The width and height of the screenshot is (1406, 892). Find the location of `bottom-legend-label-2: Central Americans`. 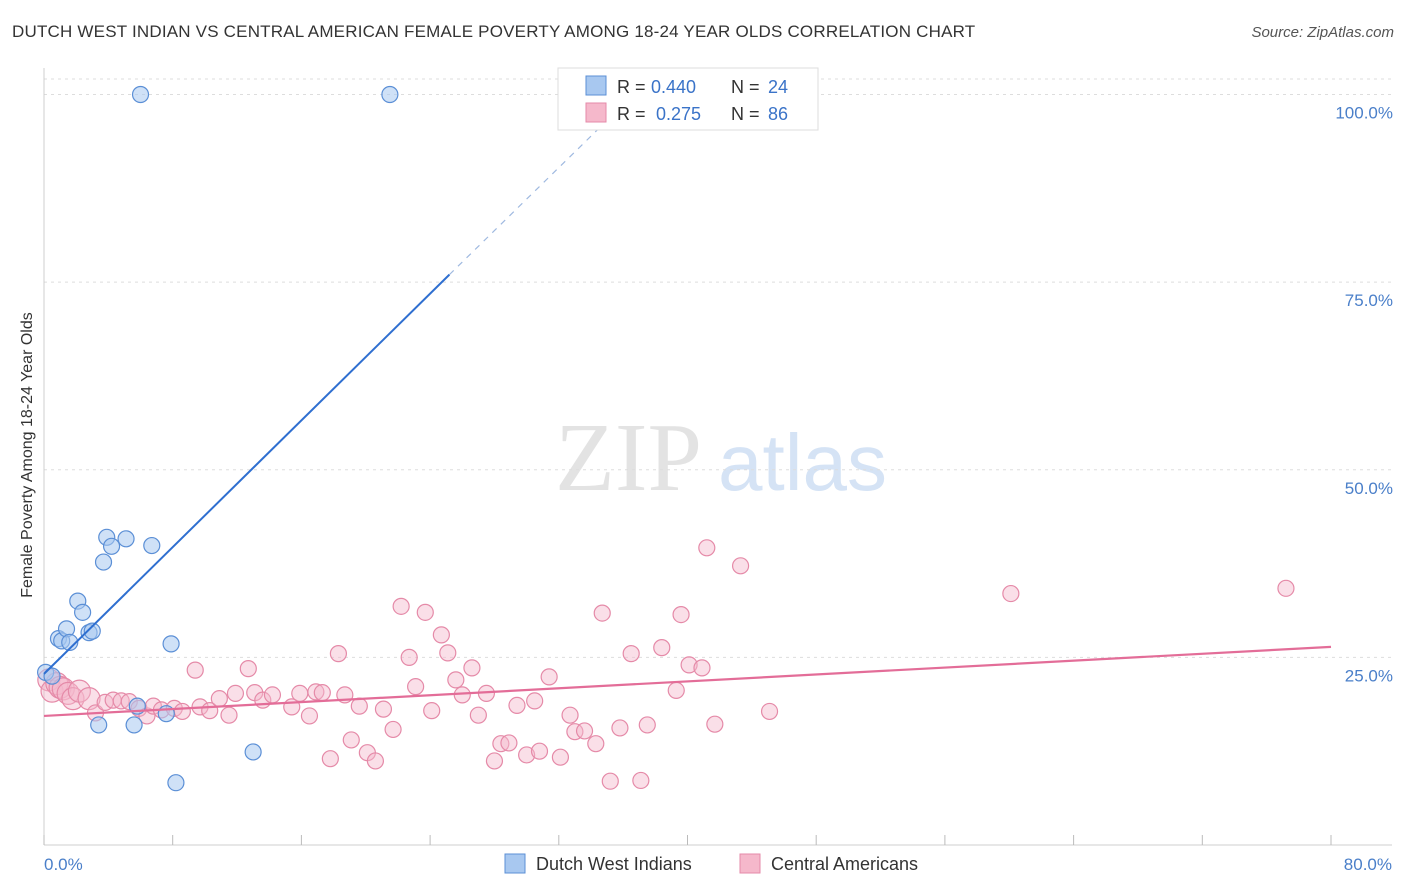

bottom-legend-label-2: Central Americans is located at coordinates (844, 864).